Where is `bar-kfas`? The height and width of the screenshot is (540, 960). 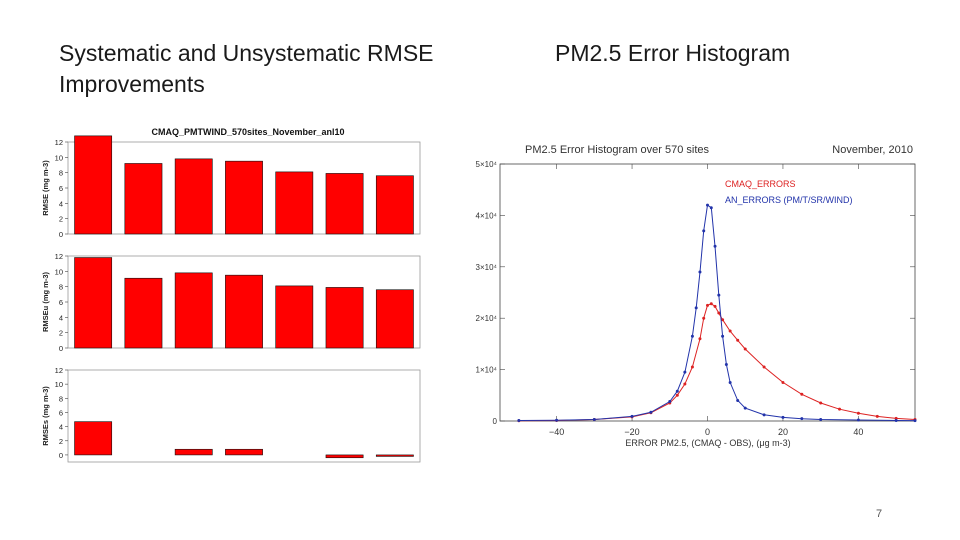 bar-kfas is located at coordinates (294, 203).